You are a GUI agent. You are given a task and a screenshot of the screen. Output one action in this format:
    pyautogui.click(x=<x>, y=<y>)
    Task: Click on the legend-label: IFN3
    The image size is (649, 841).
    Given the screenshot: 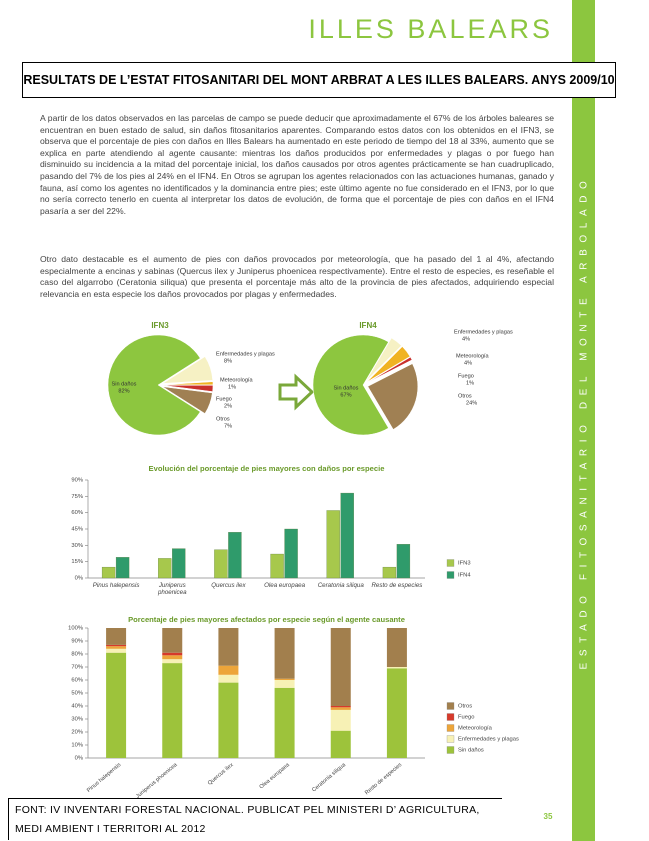 What is the action you would take?
    pyautogui.click(x=464, y=564)
    